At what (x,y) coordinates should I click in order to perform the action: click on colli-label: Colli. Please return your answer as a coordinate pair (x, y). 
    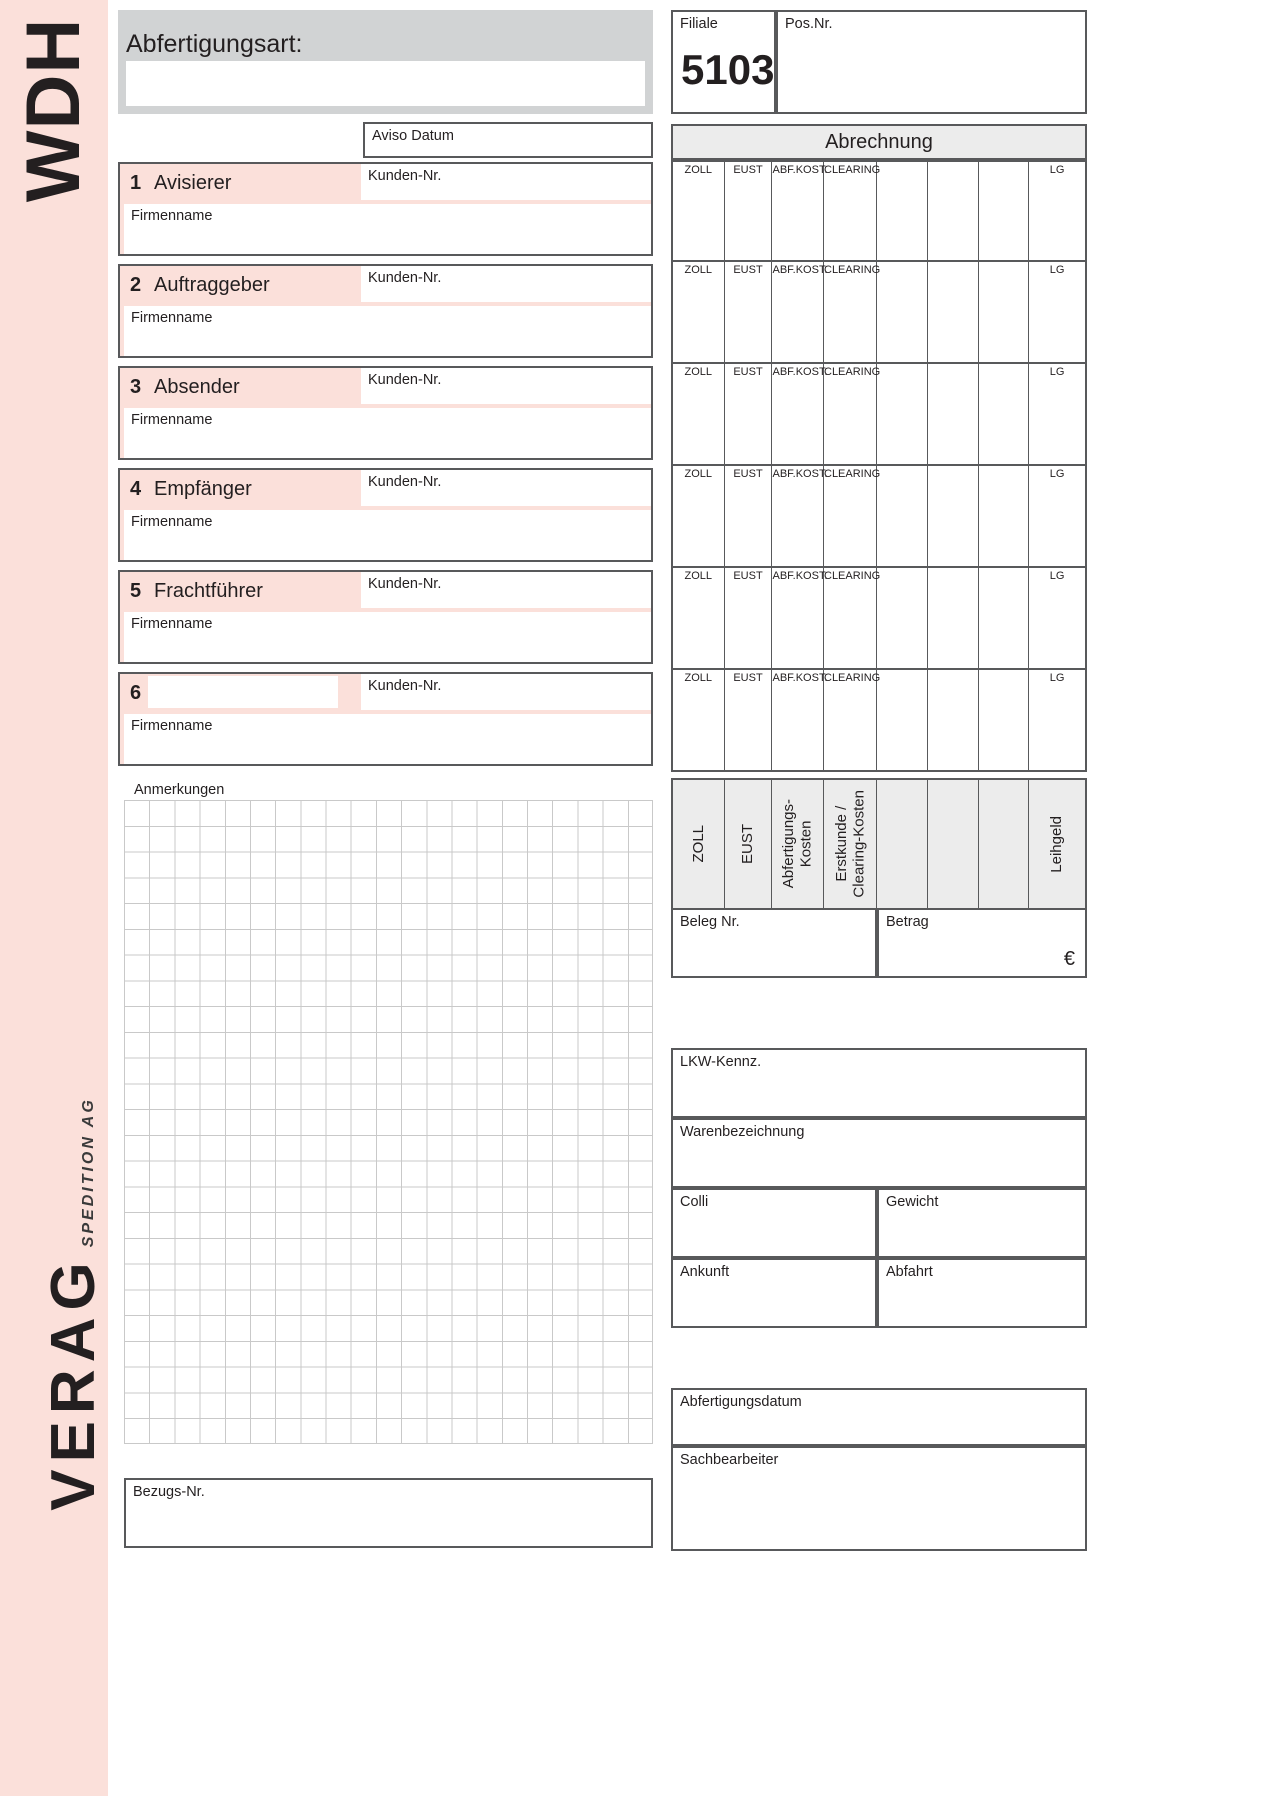
    Looking at the image, I should click on (694, 1202).